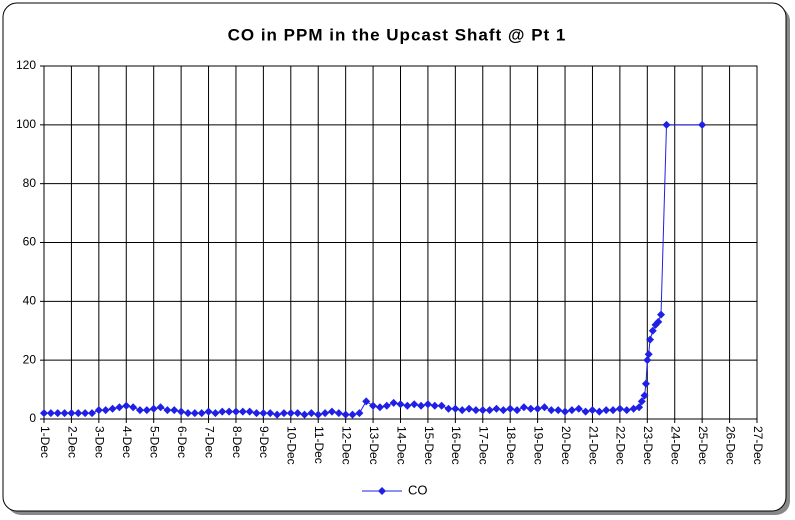  What do you see at coordinates (292, 445) in the screenshot?
I see `x-tick-label: 10-Dec` at bounding box center [292, 445].